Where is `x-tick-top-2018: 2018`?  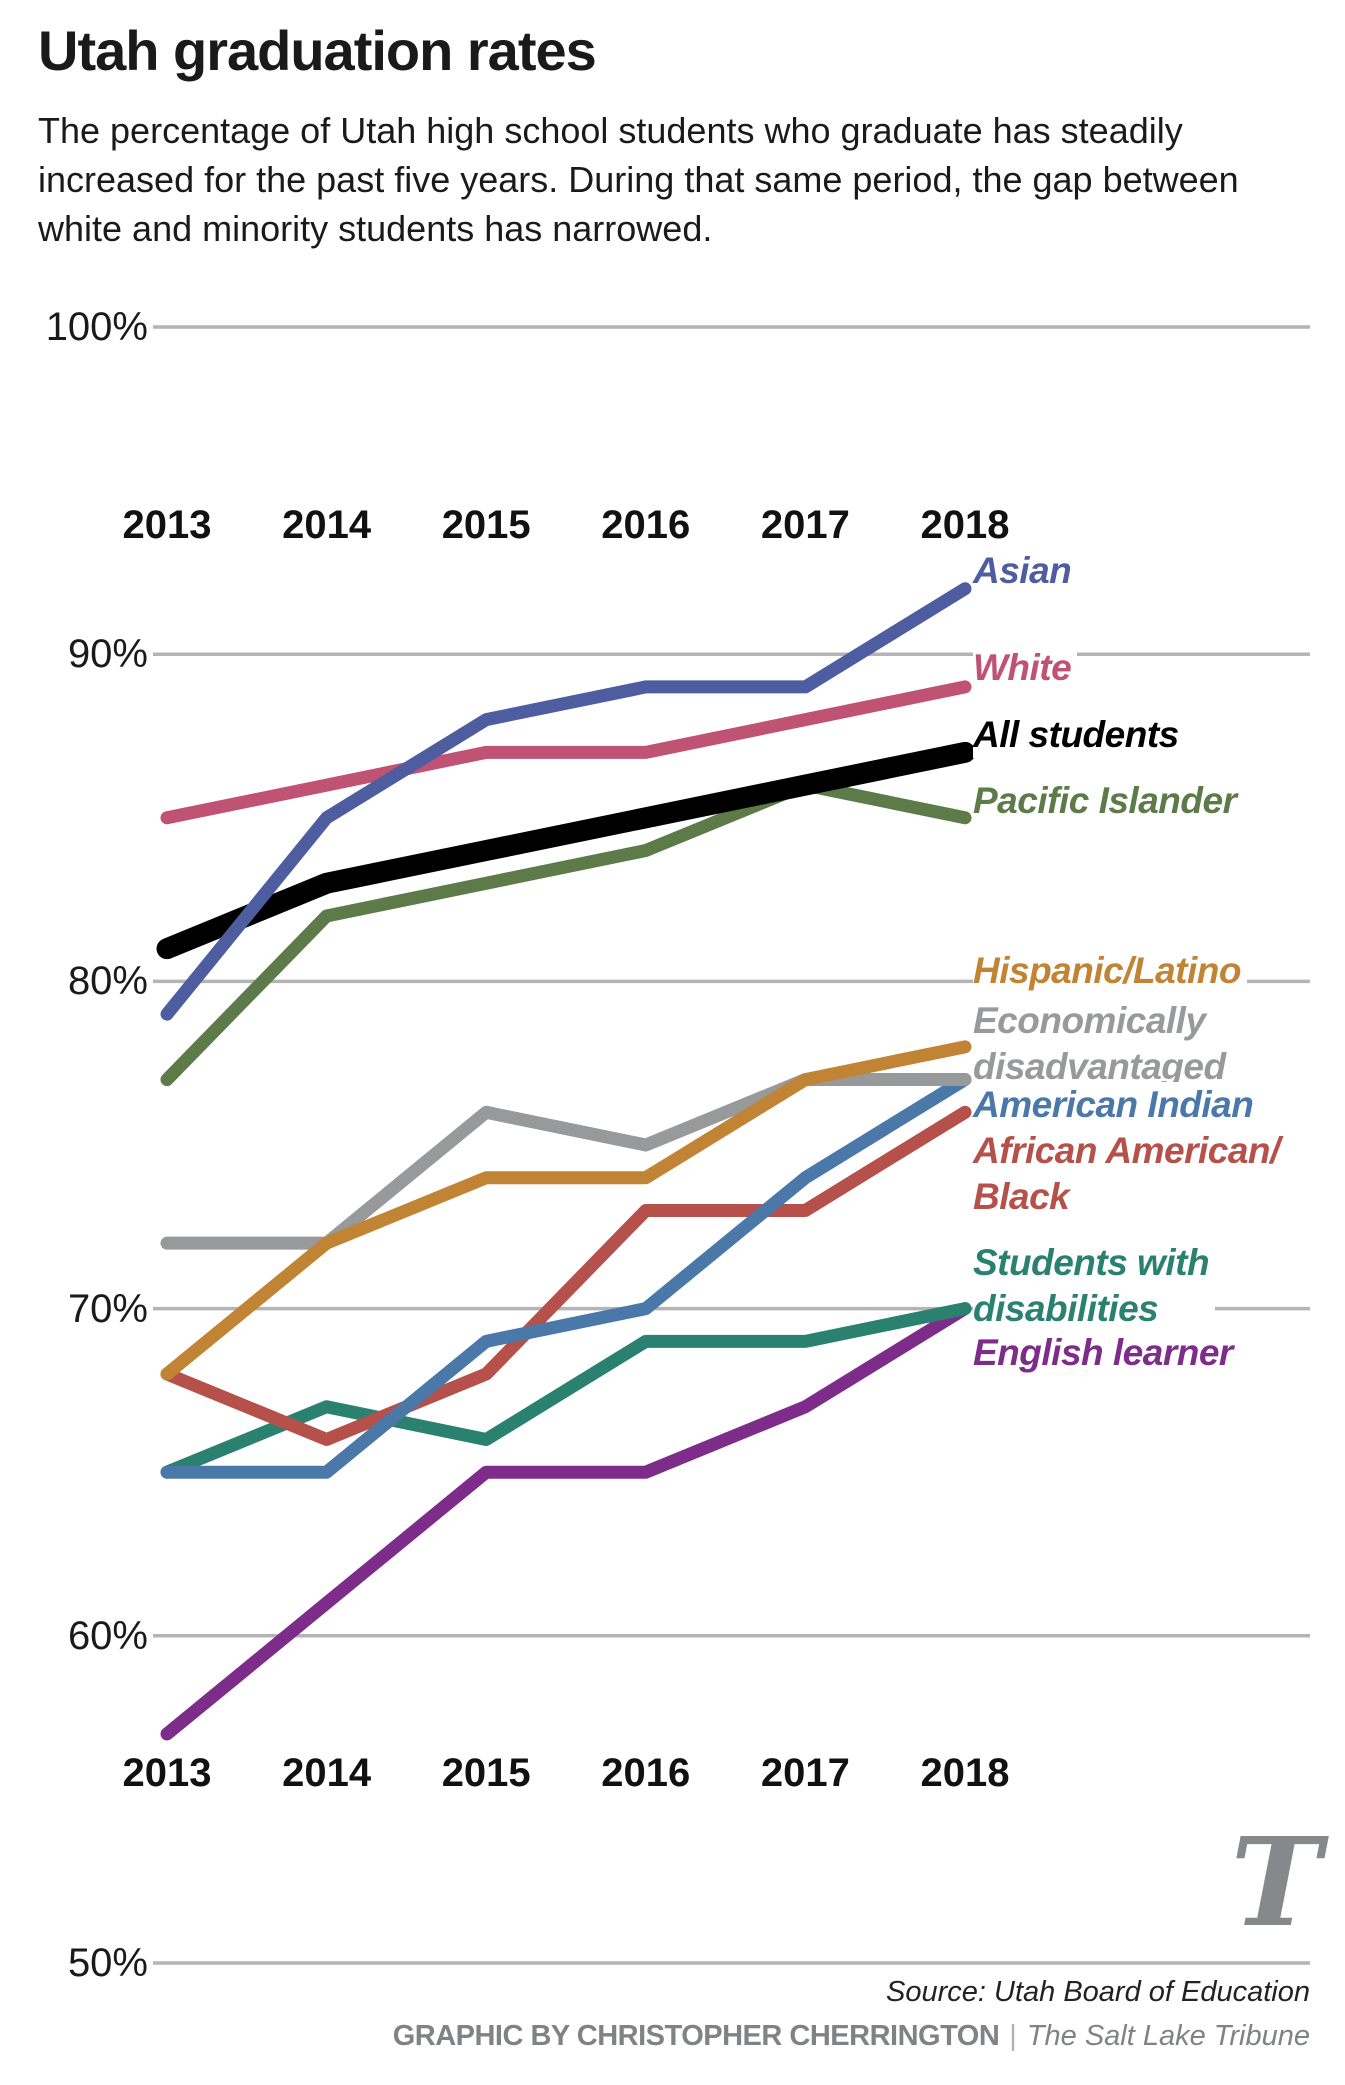 x-tick-top-2018: 2018 is located at coordinates (965, 525).